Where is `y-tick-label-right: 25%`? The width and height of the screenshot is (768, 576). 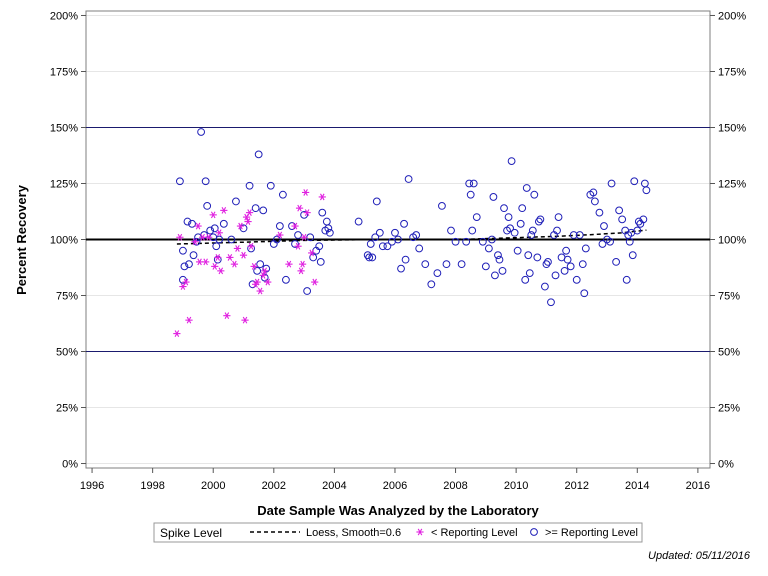
y-tick-label-right: 25% is located at coordinates (729, 409).